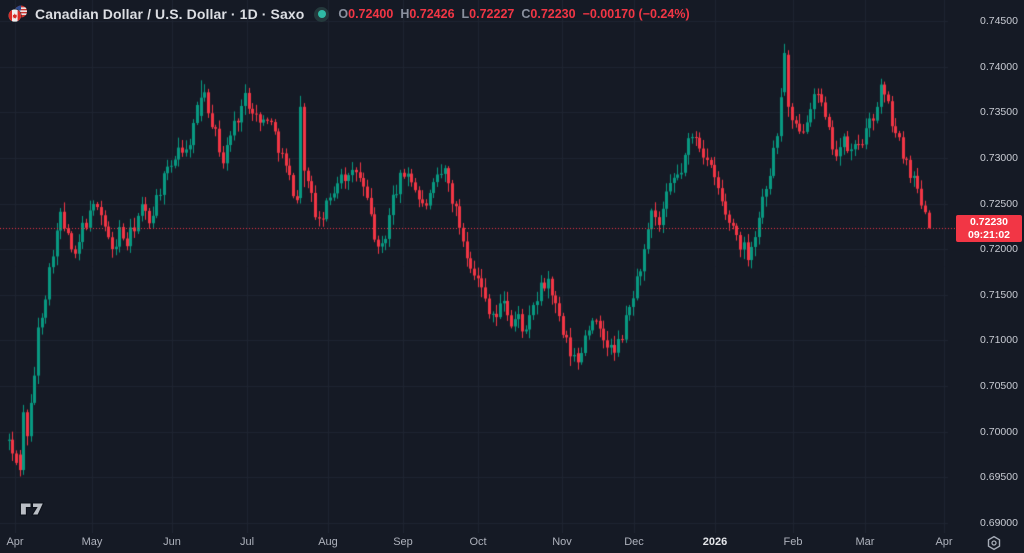  I want to click on price-axis-label: 0.71500, so click(999, 294).